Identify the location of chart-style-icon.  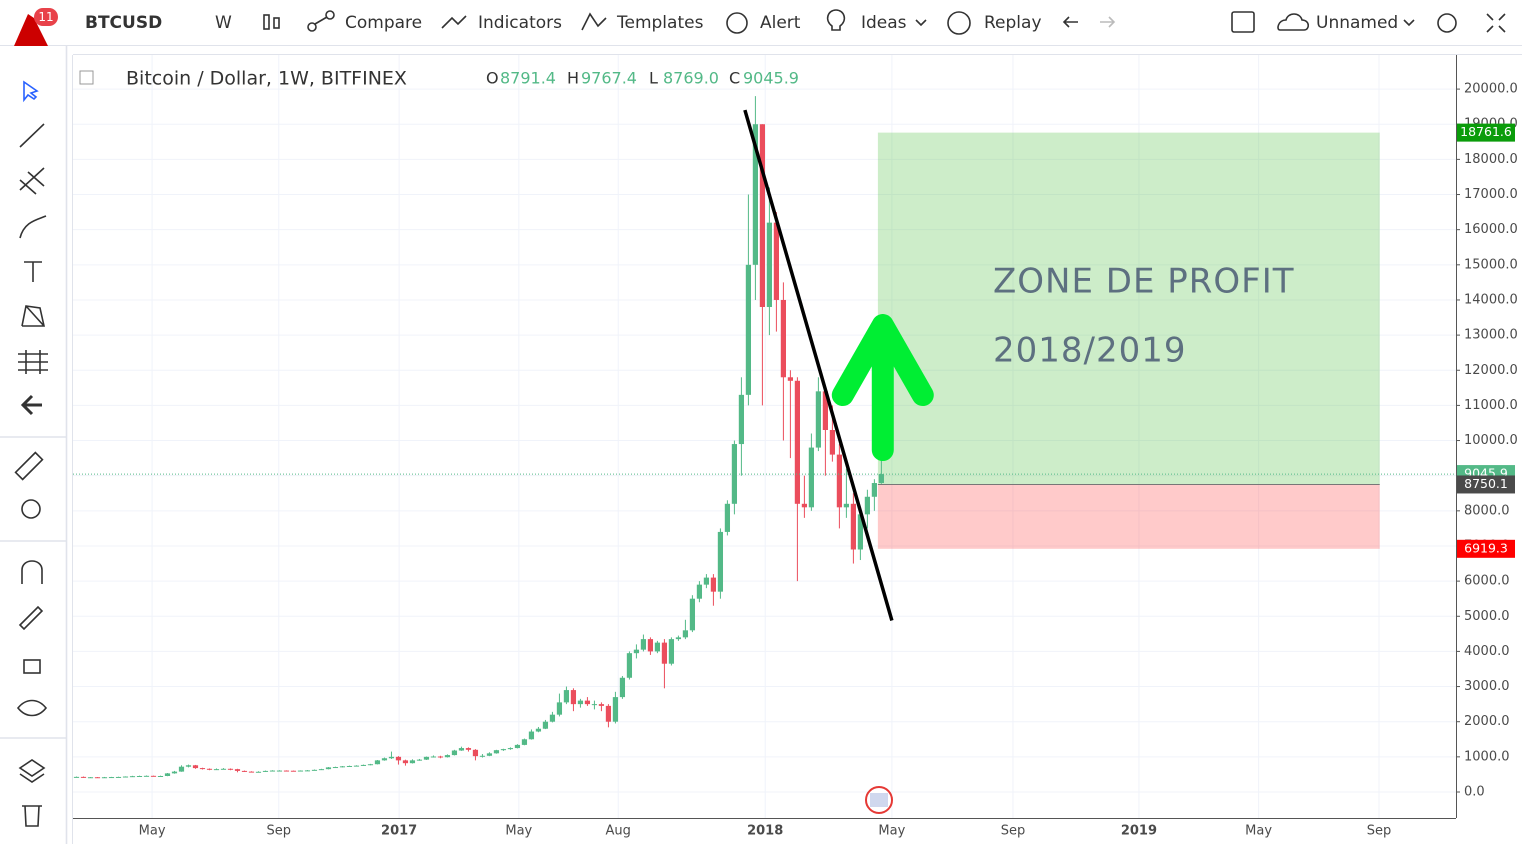
(271, 22).